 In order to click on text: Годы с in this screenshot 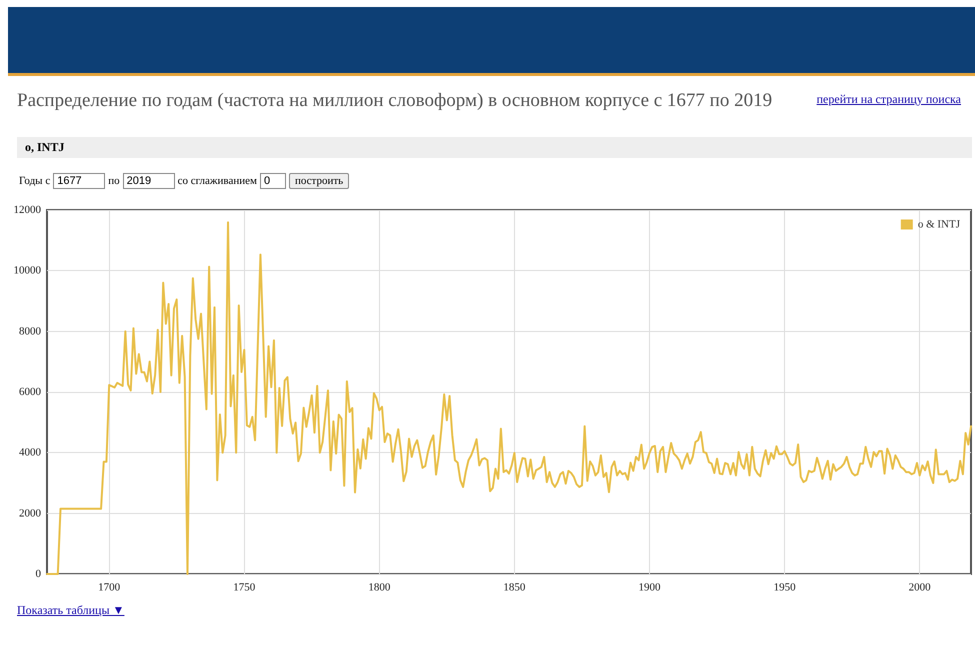, I will do `click(34, 181)`.